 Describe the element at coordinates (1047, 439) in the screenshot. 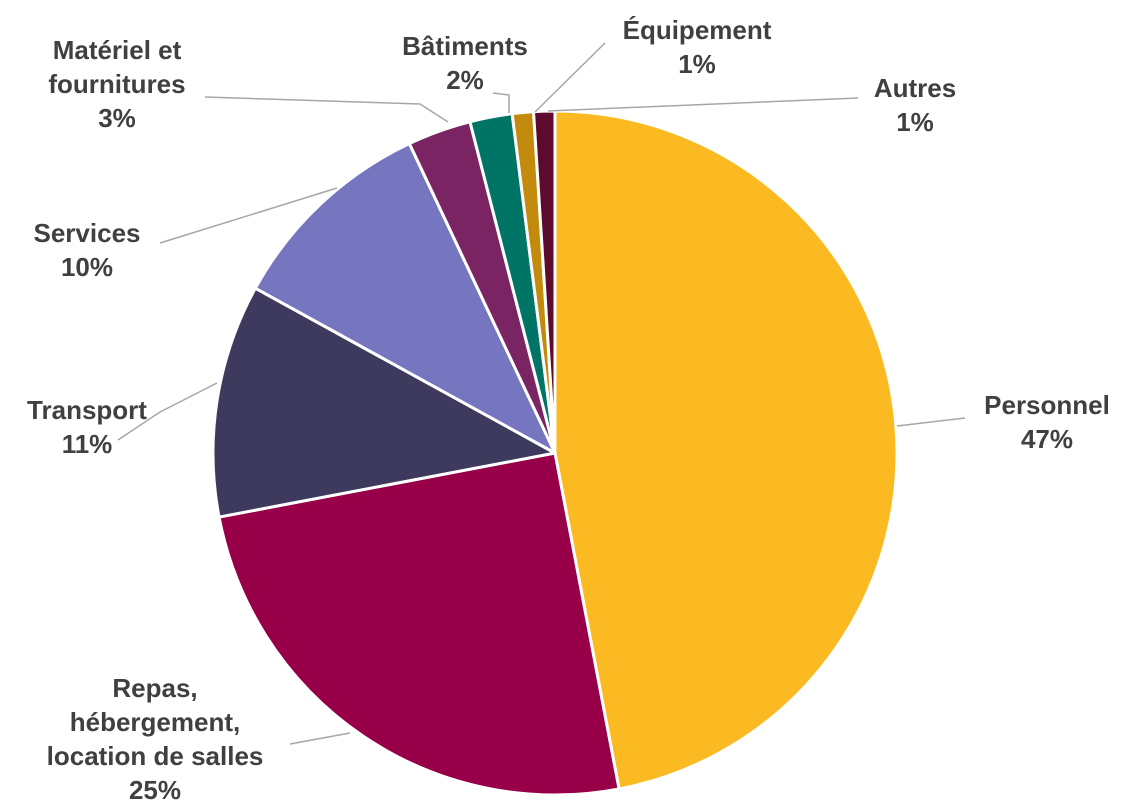

I see `slice-value-label: 47%` at that location.